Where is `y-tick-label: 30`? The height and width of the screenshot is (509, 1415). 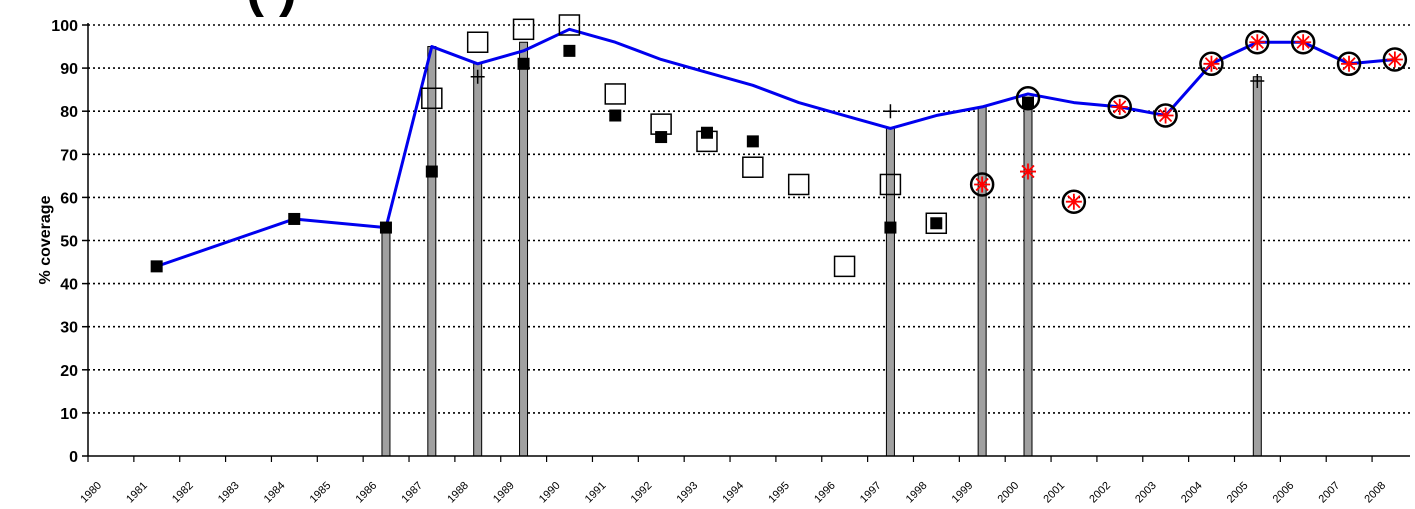 y-tick-label: 30 is located at coordinates (69, 328).